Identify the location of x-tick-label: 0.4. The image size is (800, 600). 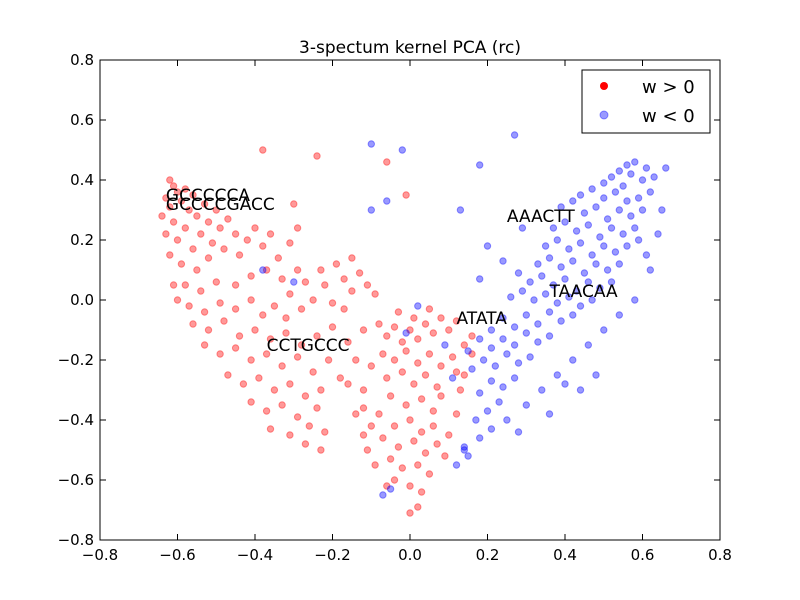
(565, 555).